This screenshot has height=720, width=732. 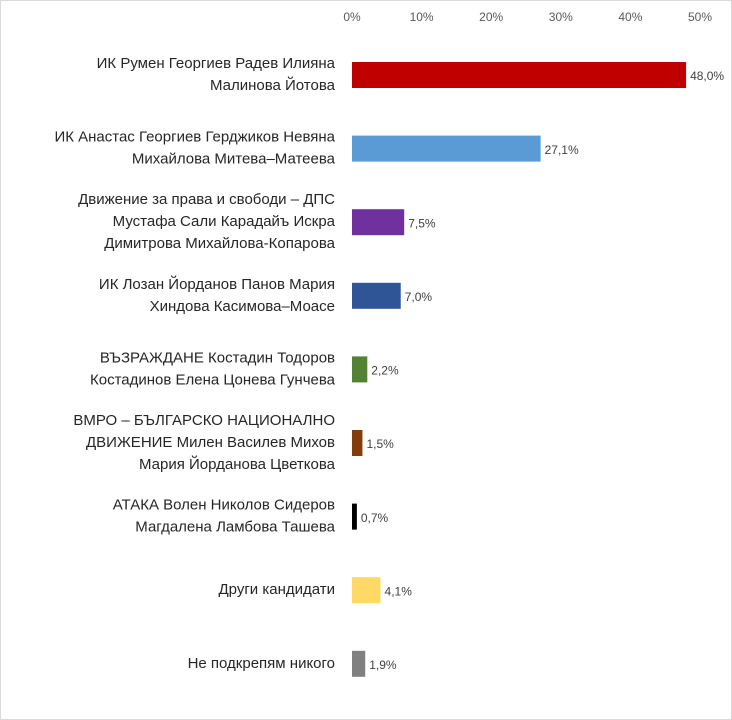 I want to click on x-tick-label: 40%, so click(x=630, y=17).